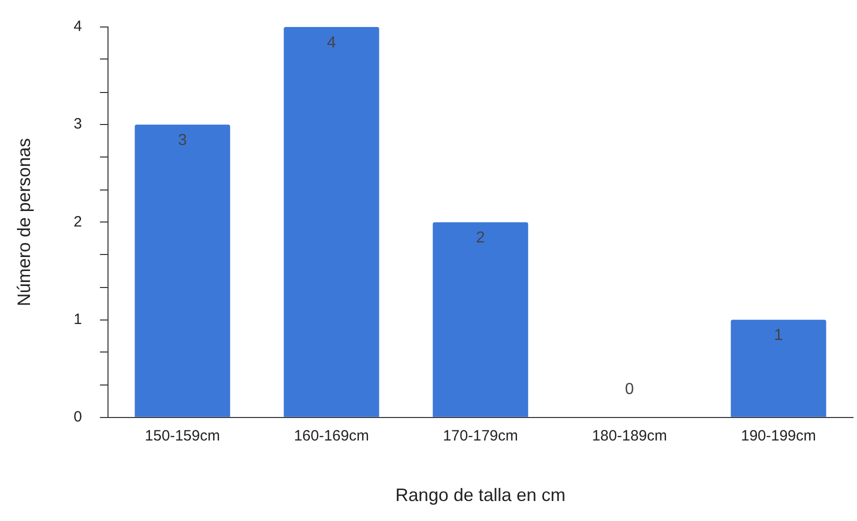  I want to click on x-tick-label: 160-169cm, so click(331, 436).